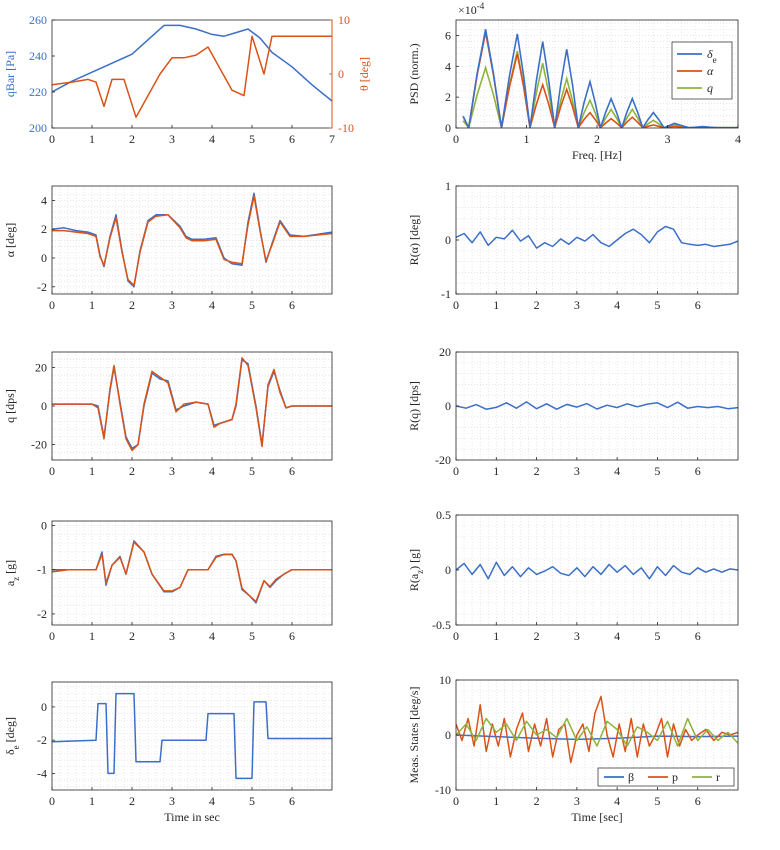 This screenshot has width=780, height=850. What do you see at coordinates (341, 74) in the screenshot?
I see `y-right-tick-label: 0` at bounding box center [341, 74].